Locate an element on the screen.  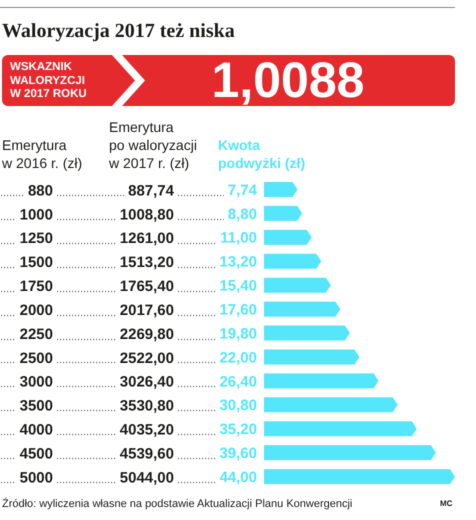
text: 1008,80 is located at coordinates (147, 215).